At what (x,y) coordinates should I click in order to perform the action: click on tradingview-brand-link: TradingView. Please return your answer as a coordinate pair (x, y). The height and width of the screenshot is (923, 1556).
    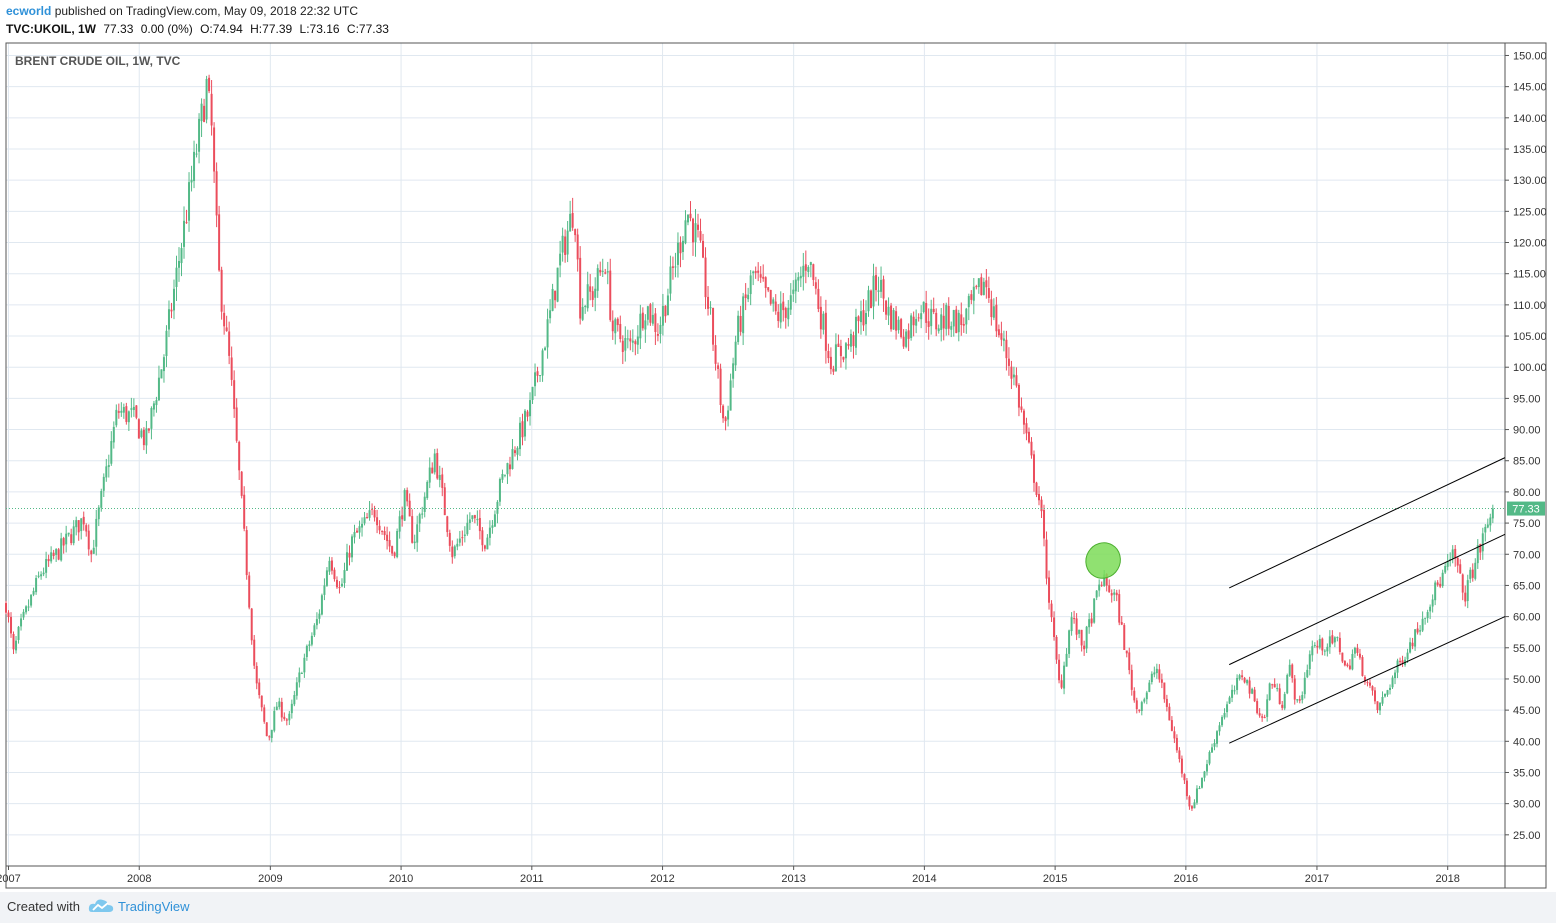
    Looking at the image, I should click on (154, 906).